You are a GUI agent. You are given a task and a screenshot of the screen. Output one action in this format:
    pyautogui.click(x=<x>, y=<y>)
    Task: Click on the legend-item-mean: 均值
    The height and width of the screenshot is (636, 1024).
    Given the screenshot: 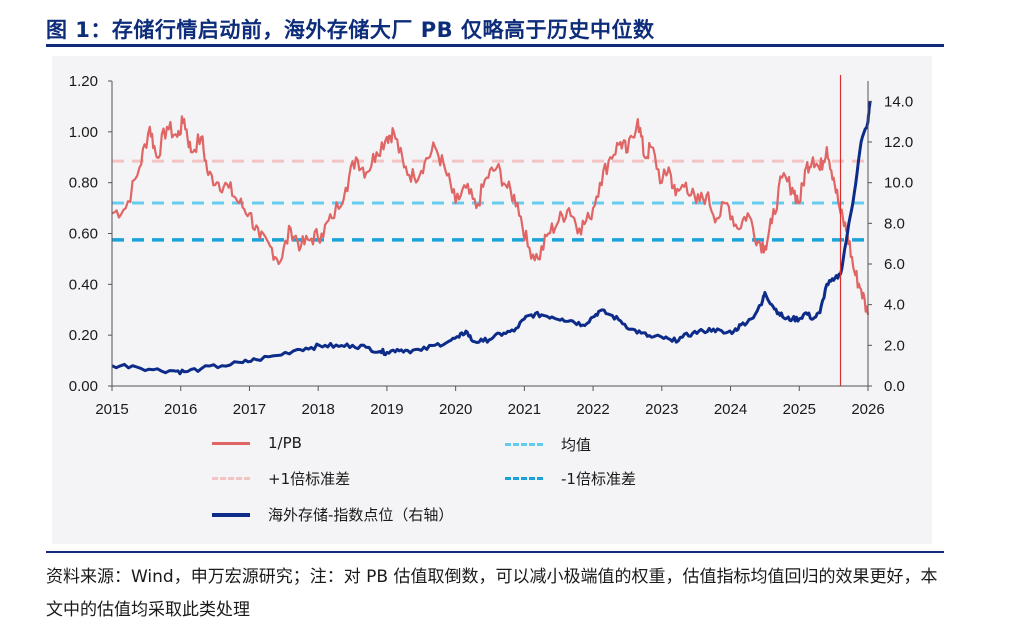 What is the action you would take?
    pyautogui.click(x=548, y=444)
    